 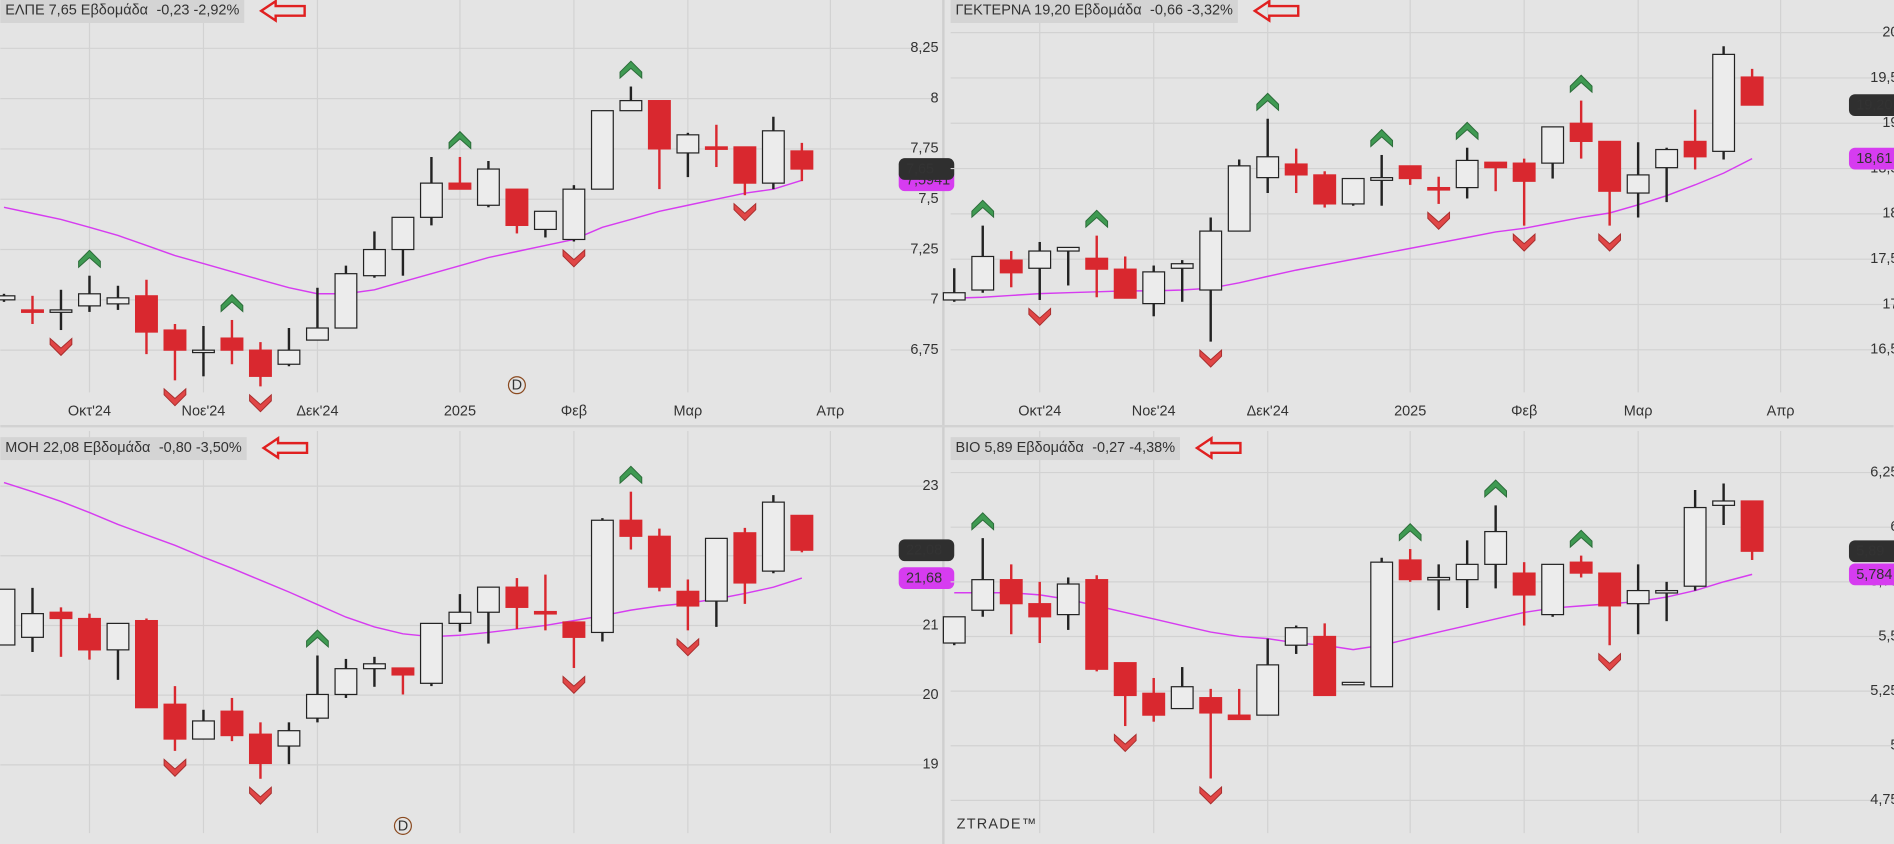 What do you see at coordinates (920, 169) in the screenshot?
I see `price_tag: 7,65` at bounding box center [920, 169].